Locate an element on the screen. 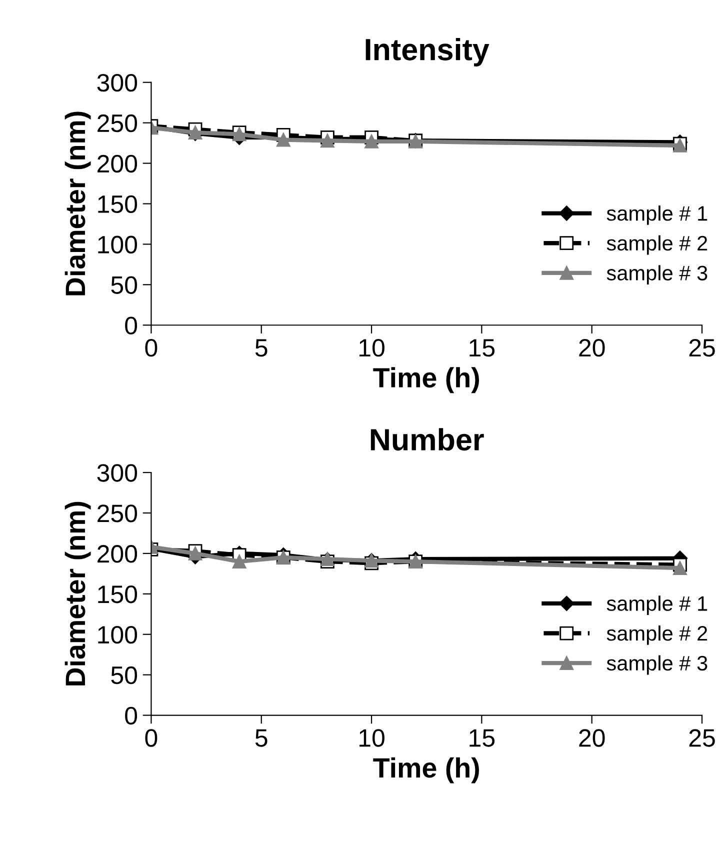  chart-title: Number is located at coordinates (427, 439).